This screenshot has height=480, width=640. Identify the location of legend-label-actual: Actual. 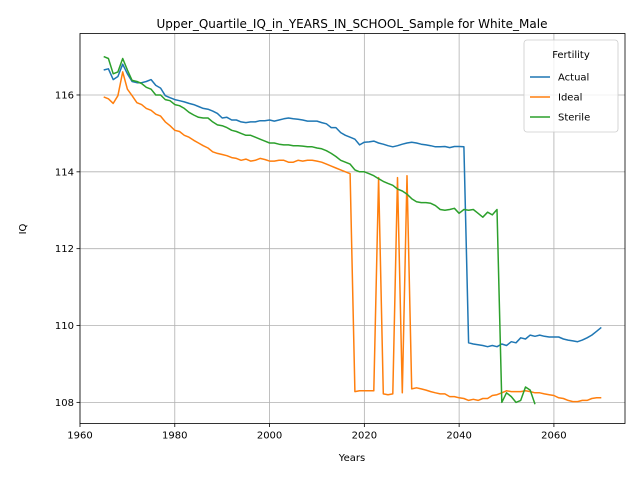
(573, 78).